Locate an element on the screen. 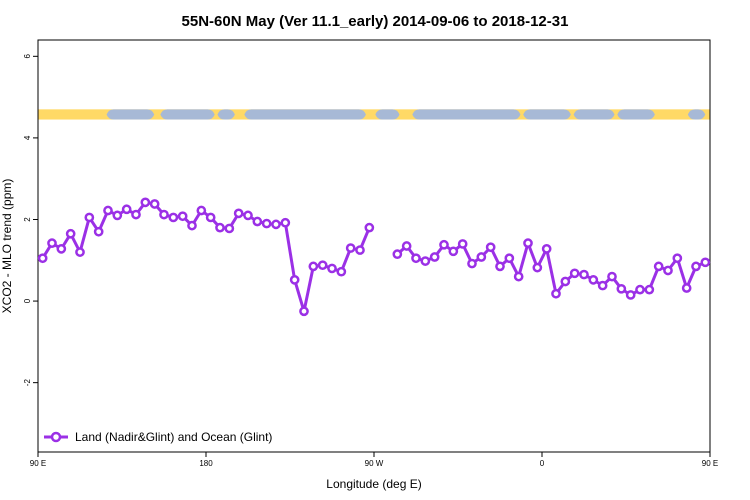  y-tick-label: 2 is located at coordinates (27, 219).